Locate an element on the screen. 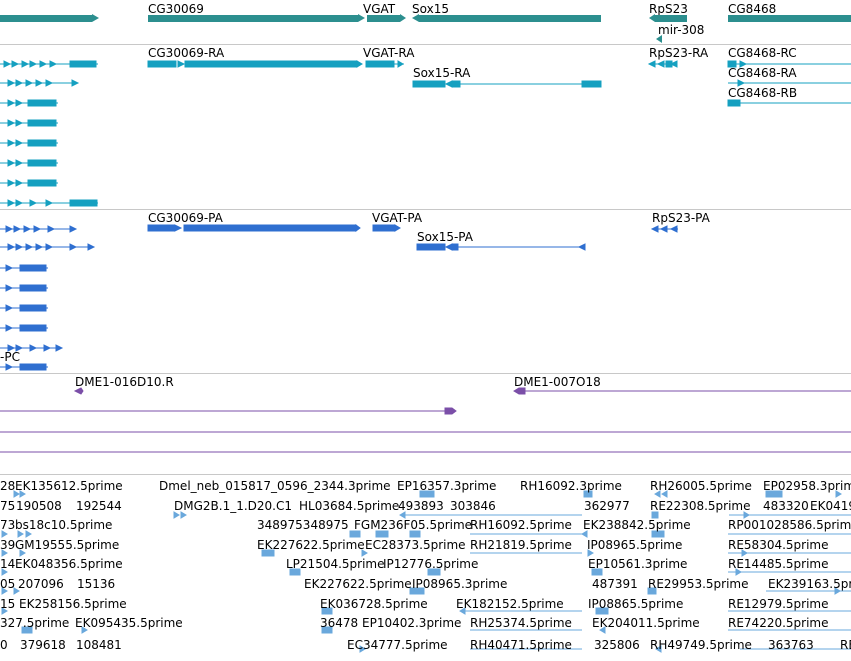 The image size is (851, 661). gene-label-rps23: RpS23 is located at coordinates (668, 9).